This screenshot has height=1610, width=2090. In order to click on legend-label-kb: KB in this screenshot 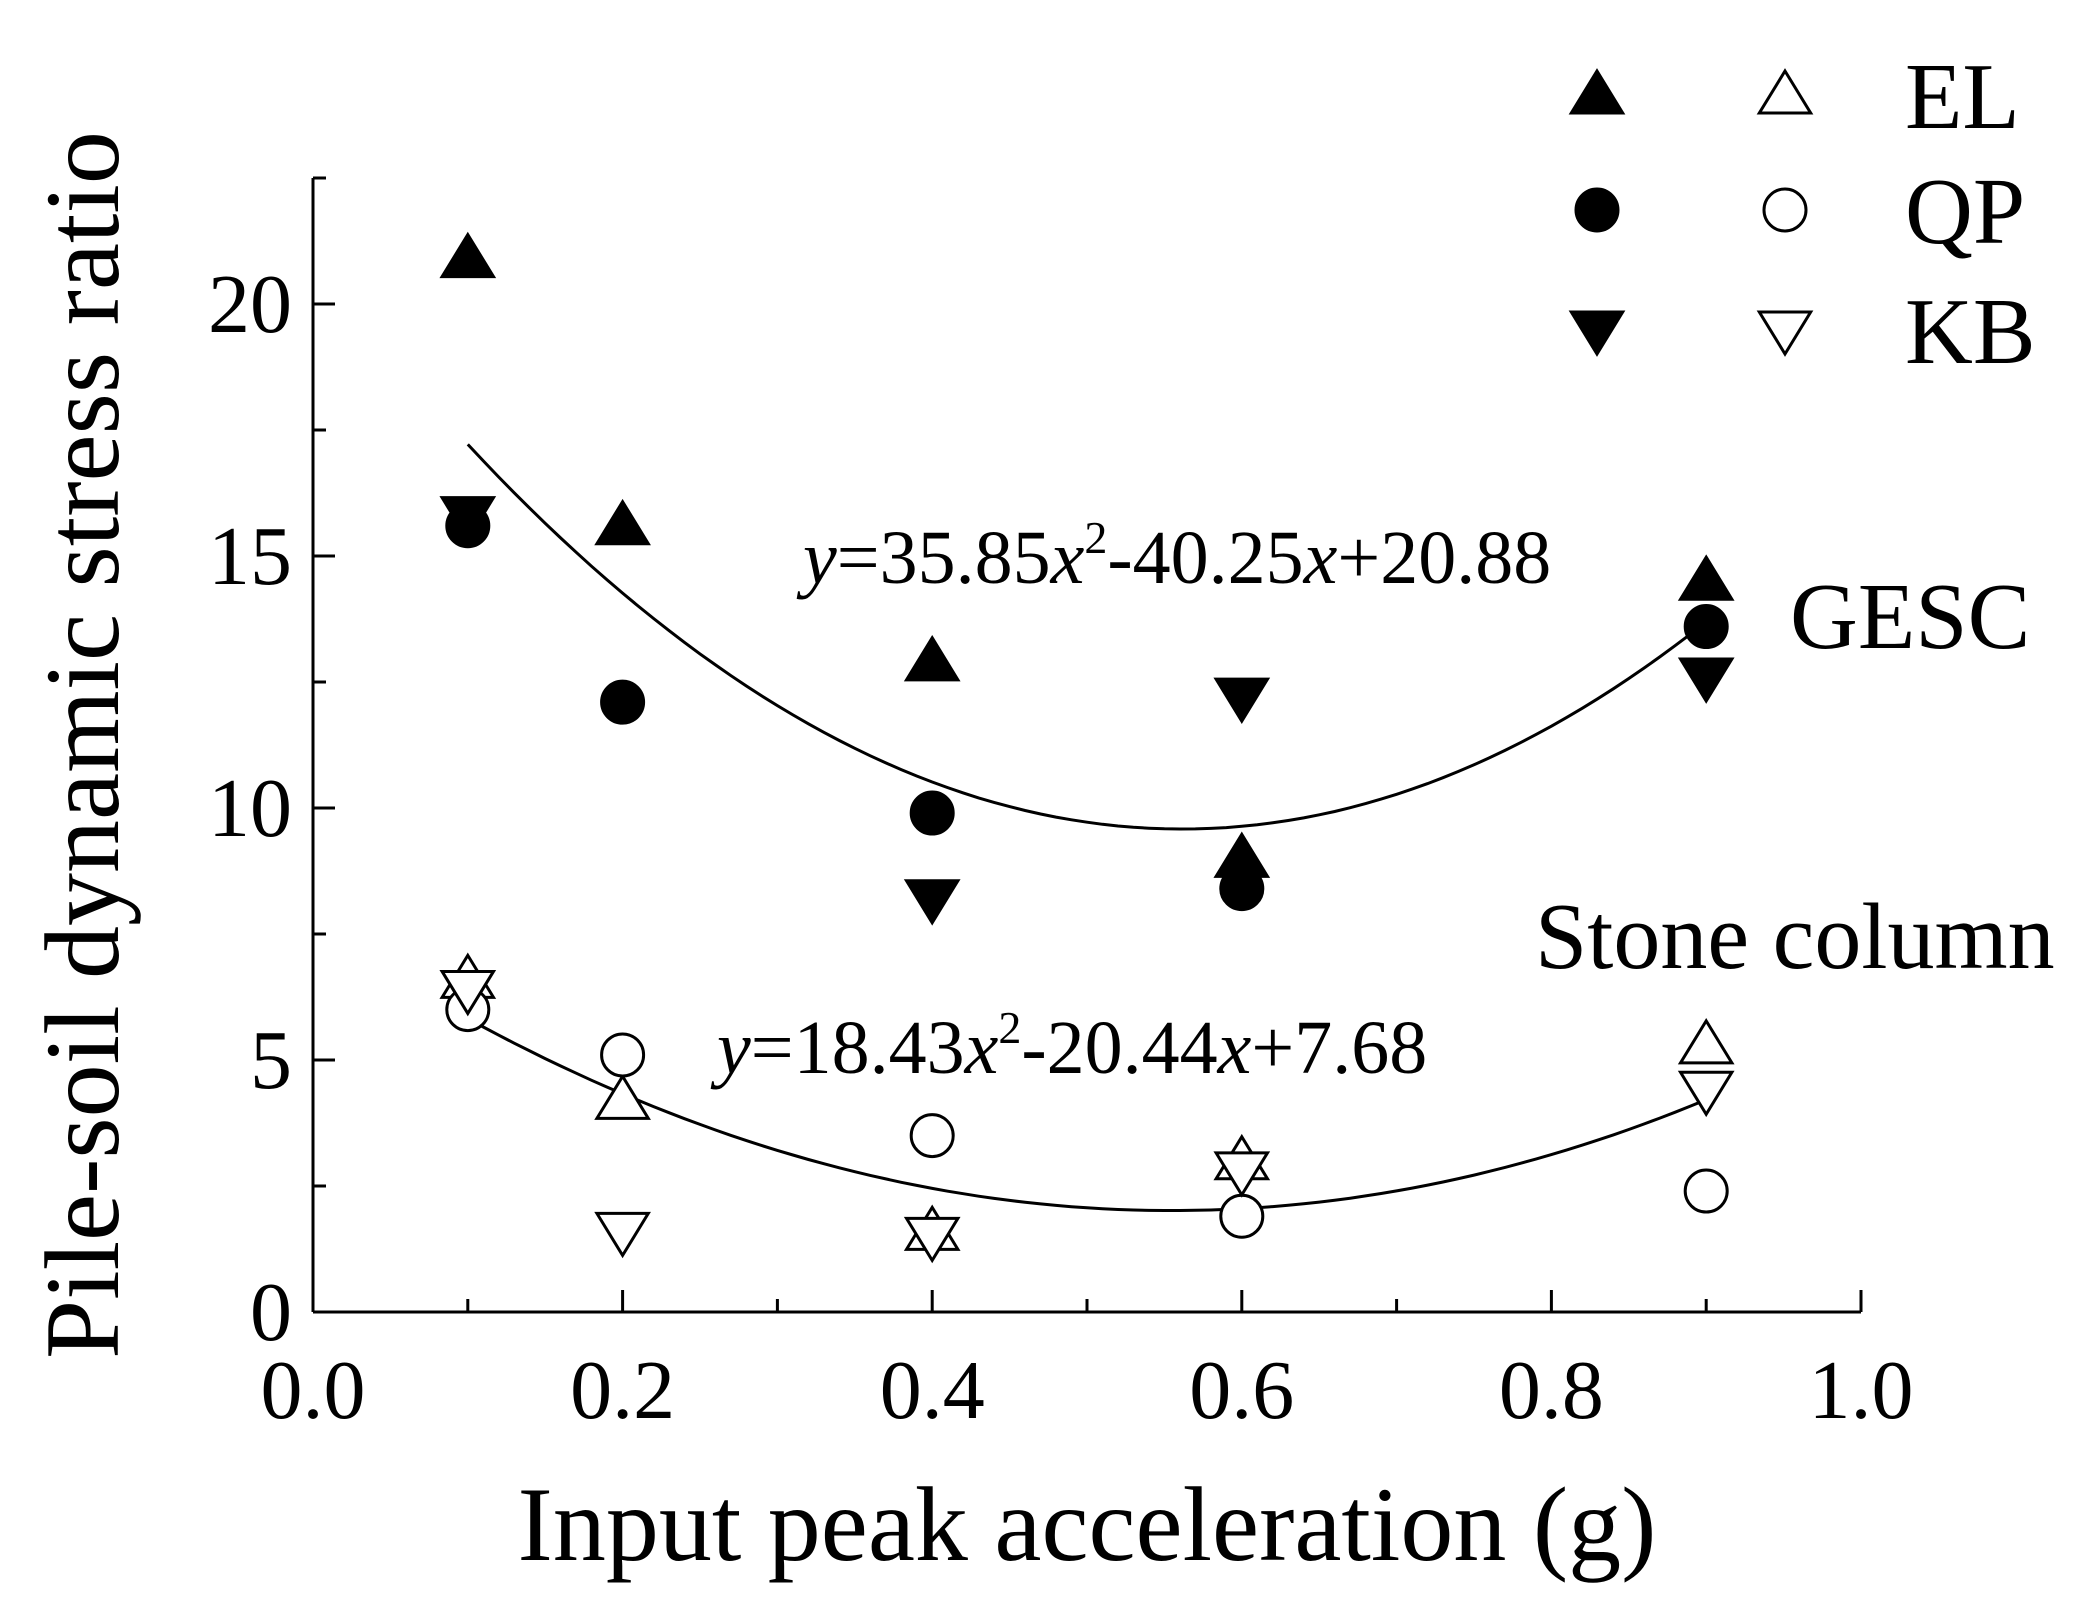, I will do `click(1970, 332)`.